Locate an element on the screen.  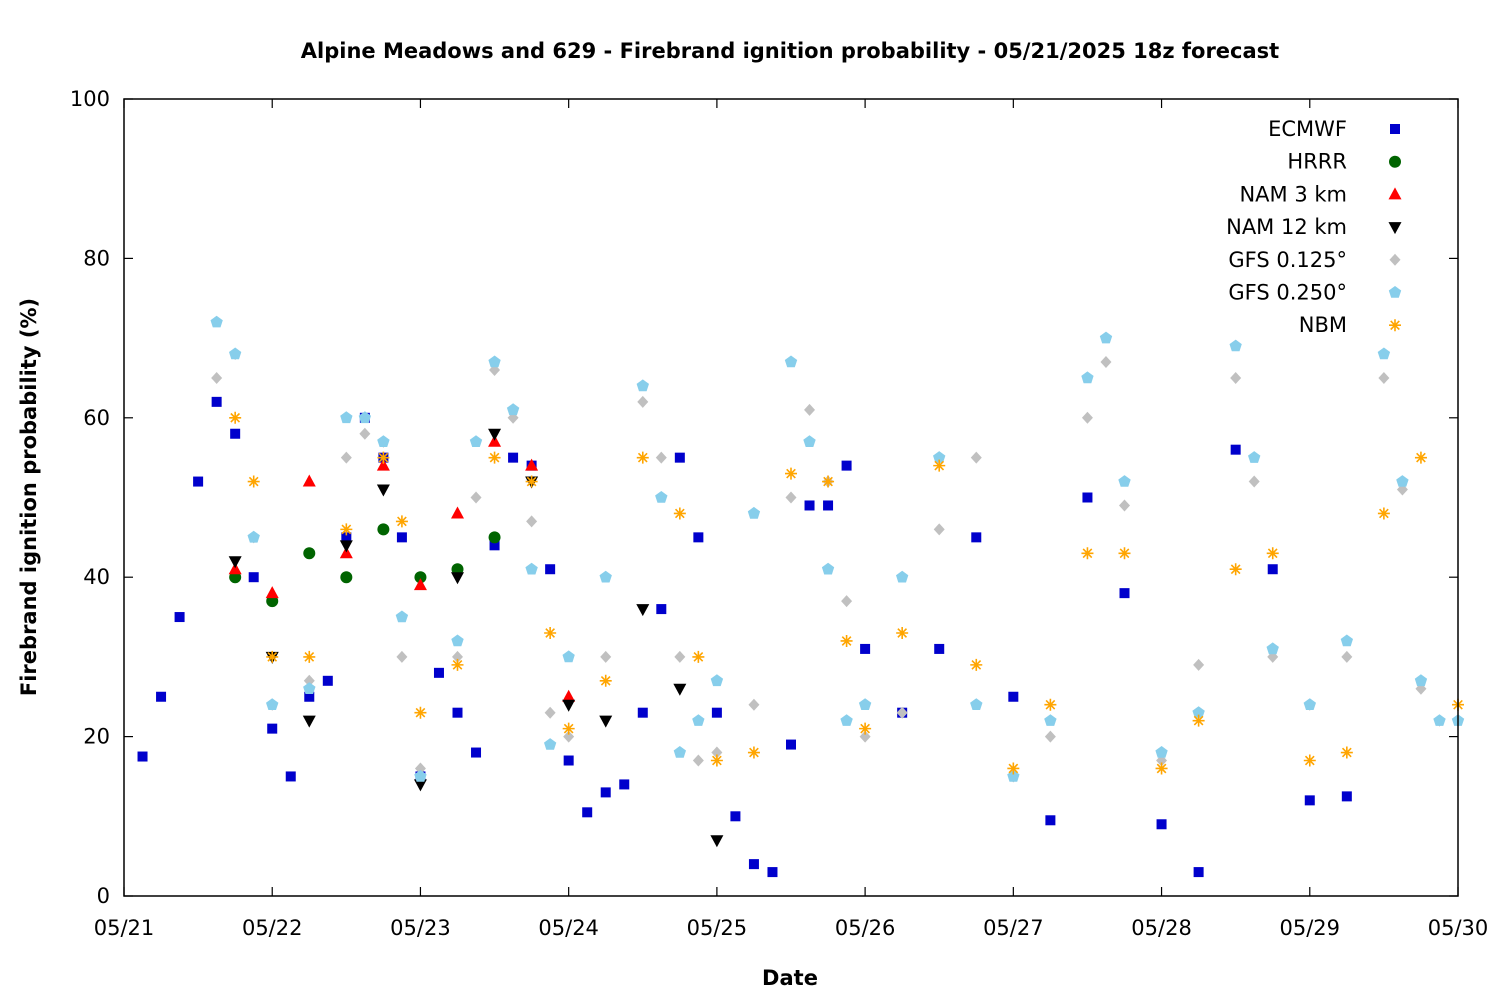
legend-label-gfs-0-250: GFS 0.250° is located at coordinates (1287, 293).